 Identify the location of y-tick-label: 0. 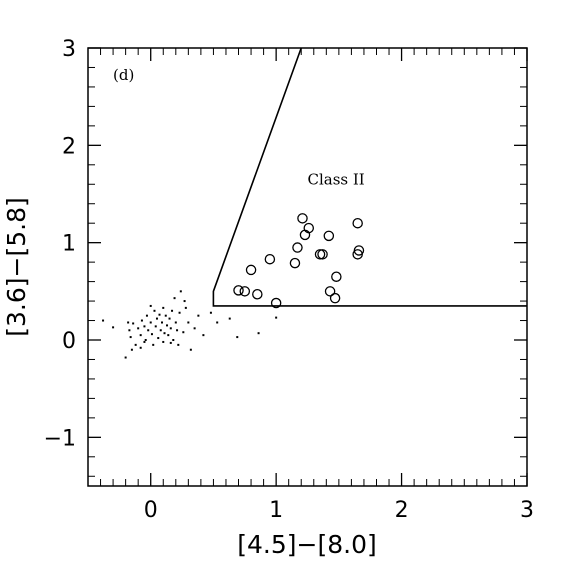
(69, 341).